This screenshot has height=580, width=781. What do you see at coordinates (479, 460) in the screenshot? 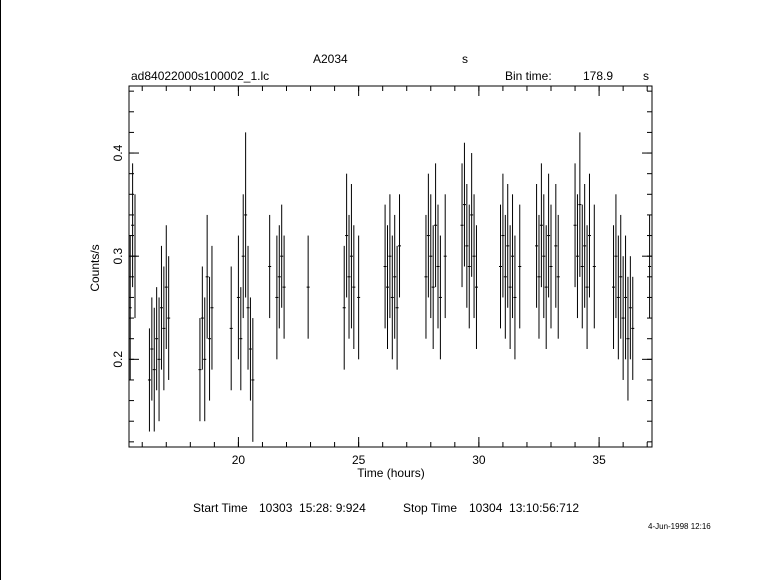
I see `x-tick-label: 30` at bounding box center [479, 460].